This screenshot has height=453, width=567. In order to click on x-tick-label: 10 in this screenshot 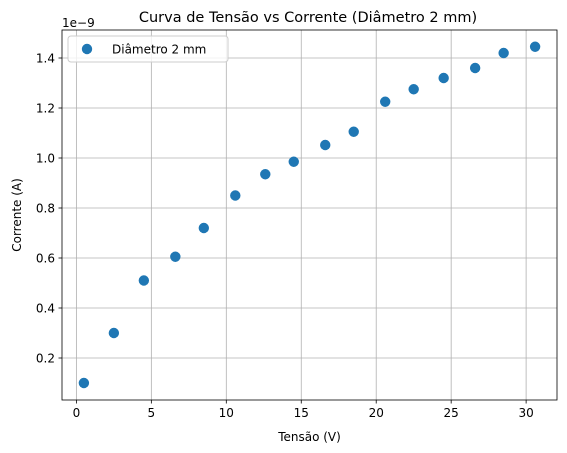, I will do `click(226, 413)`.